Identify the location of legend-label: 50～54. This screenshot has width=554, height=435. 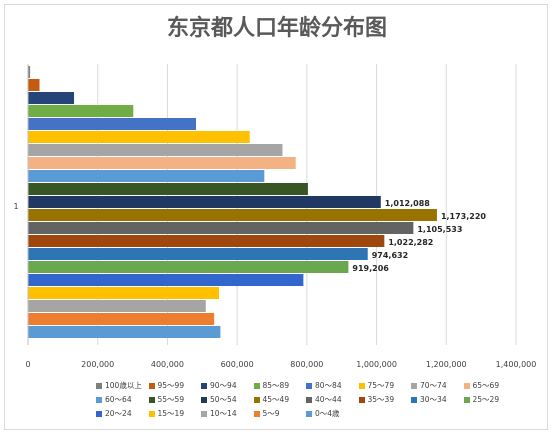
(223, 399).